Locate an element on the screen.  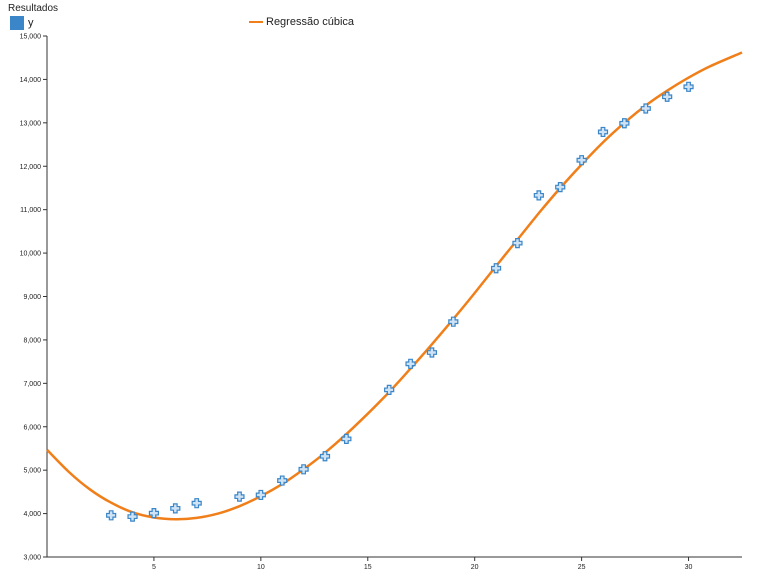
legend-item-fit: Regressão cúbica is located at coordinates (301, 22).